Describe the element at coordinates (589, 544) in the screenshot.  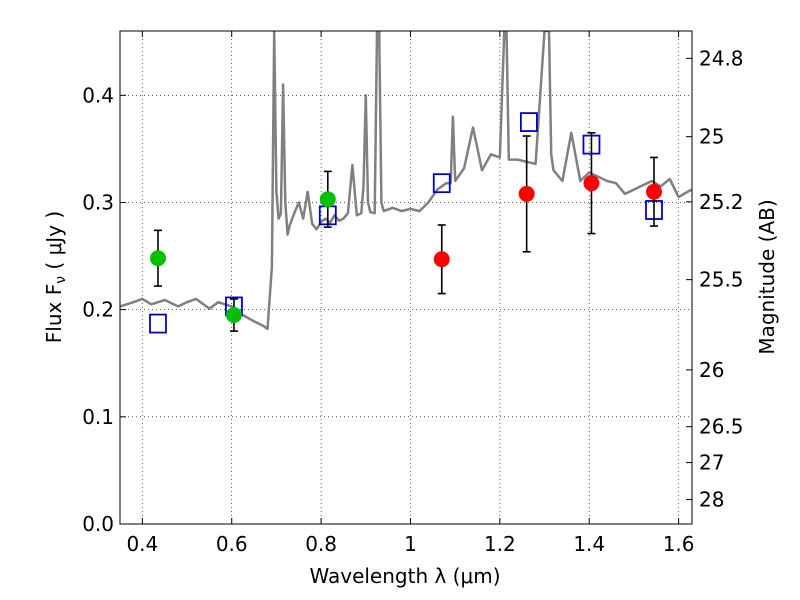
I see `x-tick-label: 1.4` at that location.